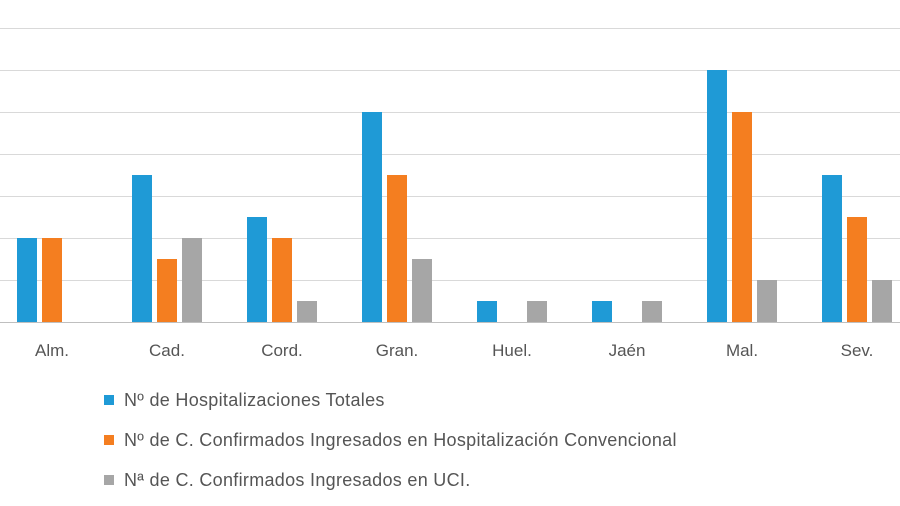 Image resolution: width=900 pixels, height=506 pixels. I want to click on x-tick-label: Sev., so click(857, 350).